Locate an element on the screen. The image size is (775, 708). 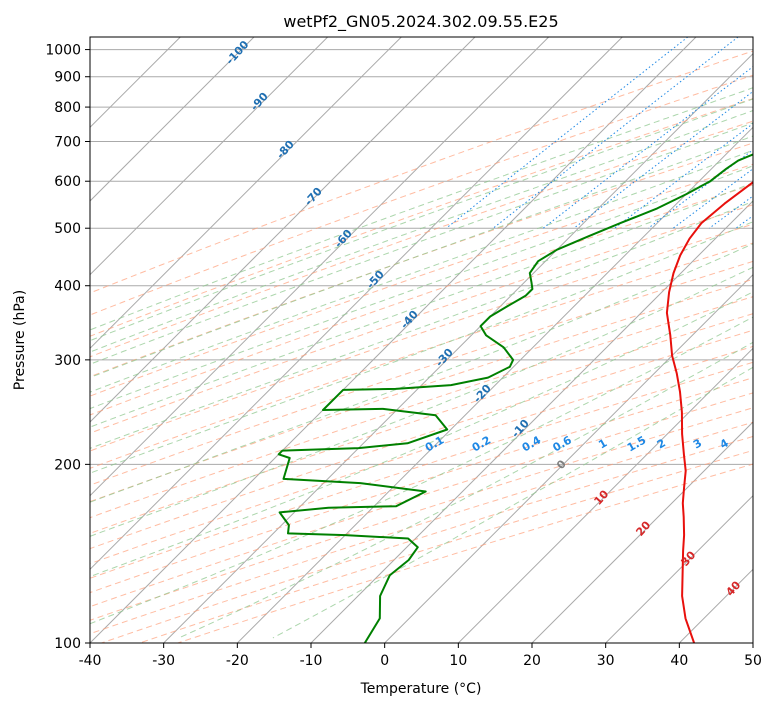
moist-adiabat-label: 30 is located at coordinates (688, 558).